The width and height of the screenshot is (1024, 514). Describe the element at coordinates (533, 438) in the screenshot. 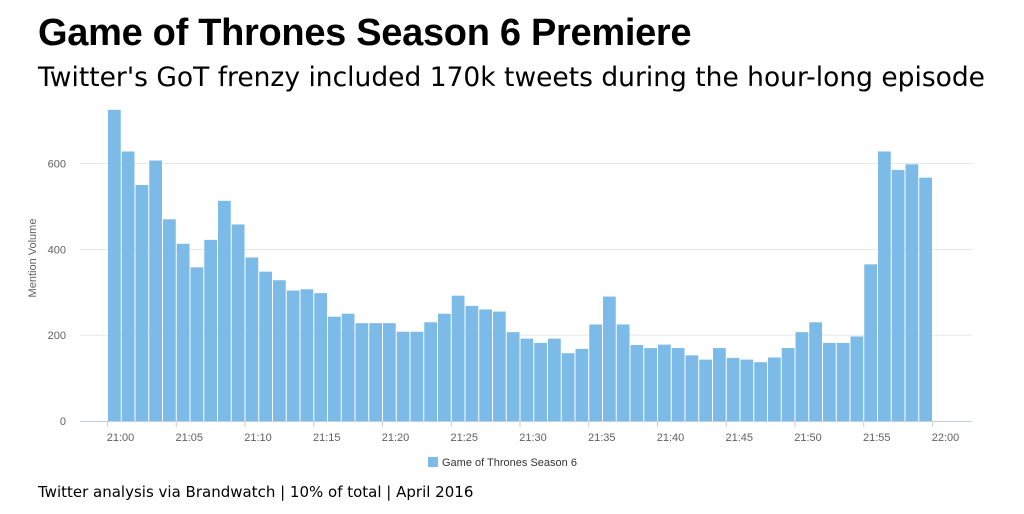

I see `x-tick-label: 21:30` at that location.